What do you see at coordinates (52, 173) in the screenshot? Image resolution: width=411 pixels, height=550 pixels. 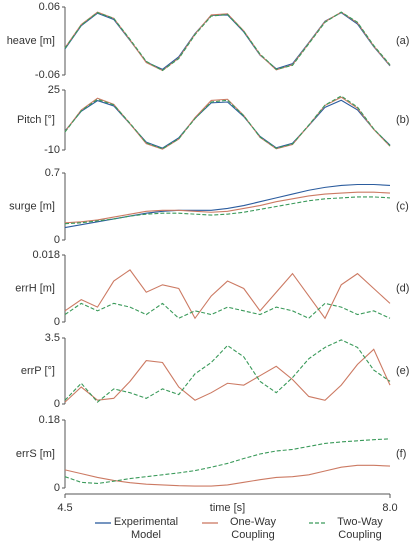 I see `y-tick-label: 0.7` at bounding box center [52, 173].